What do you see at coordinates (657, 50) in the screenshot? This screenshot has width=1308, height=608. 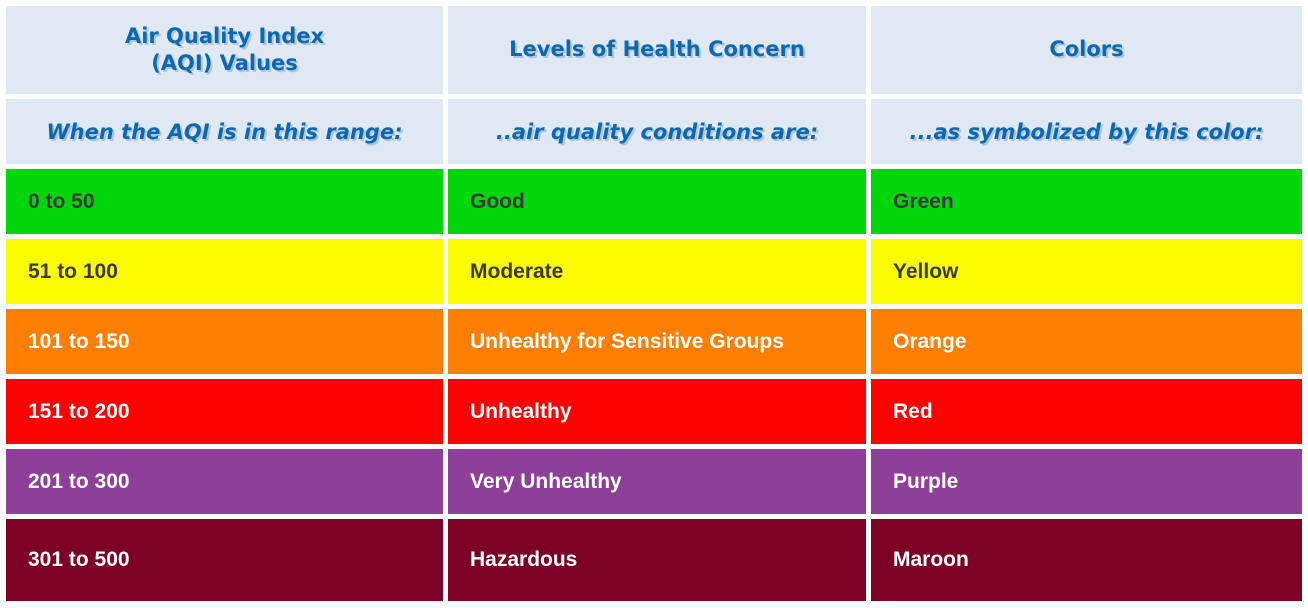 I see `header-cell-health-concern: Levels of Health Concern` at bounding box center [657, 50].